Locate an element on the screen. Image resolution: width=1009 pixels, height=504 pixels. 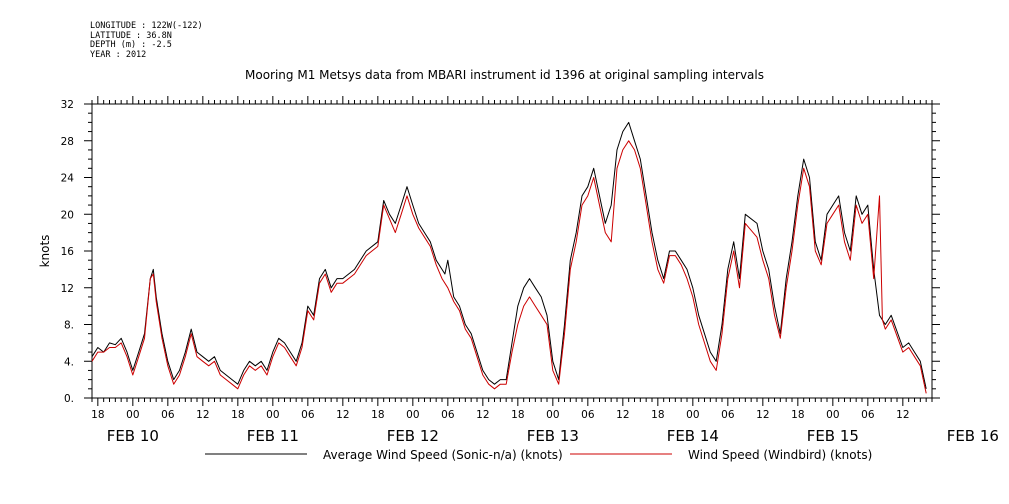
longitude-label: LONGITUDE : 122W(-122) is located at coordinates (146, 26).